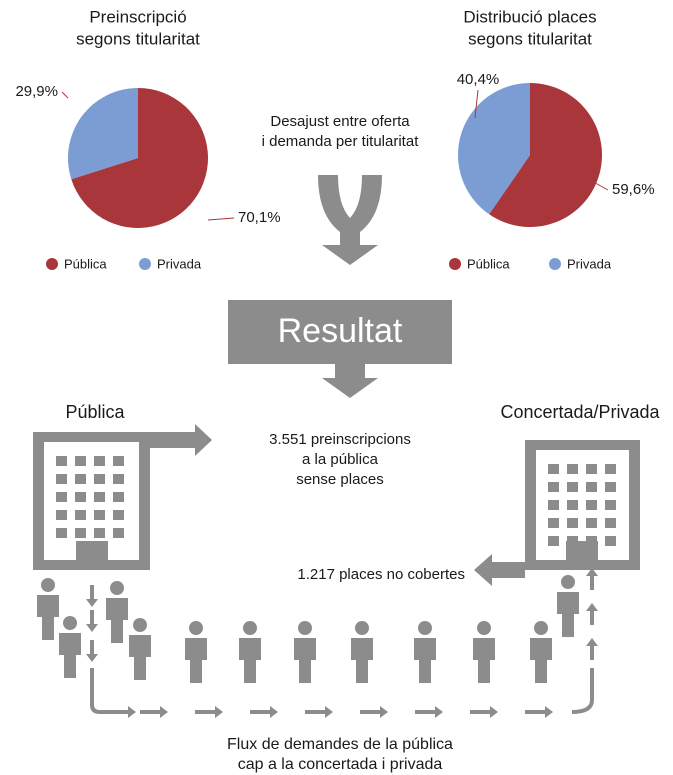 The image size is (673, 775). What do you see at coordinates (340, 479) in the screenshot?
I see `unplaced-label: sense places` at bounding box center [340, 479].